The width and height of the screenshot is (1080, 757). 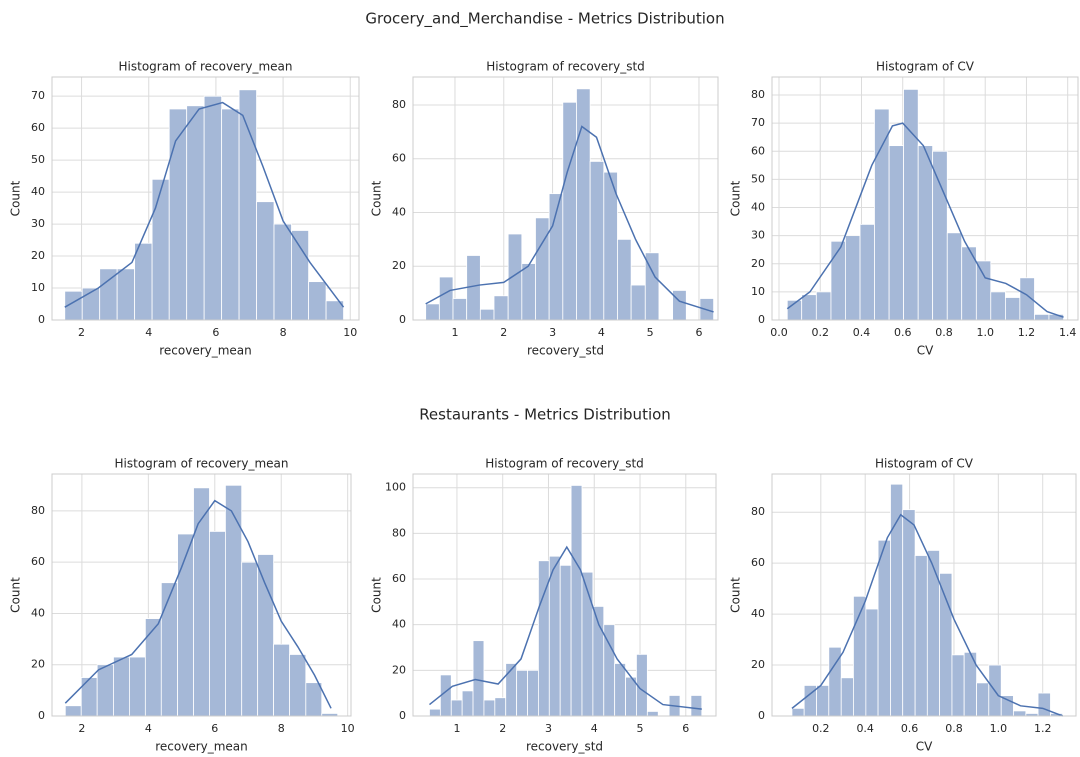 What do you see at coordinates (924, 464) in the screenshot?
I see `chart-title: Histogram of CV` at bounding box center [924, 464].